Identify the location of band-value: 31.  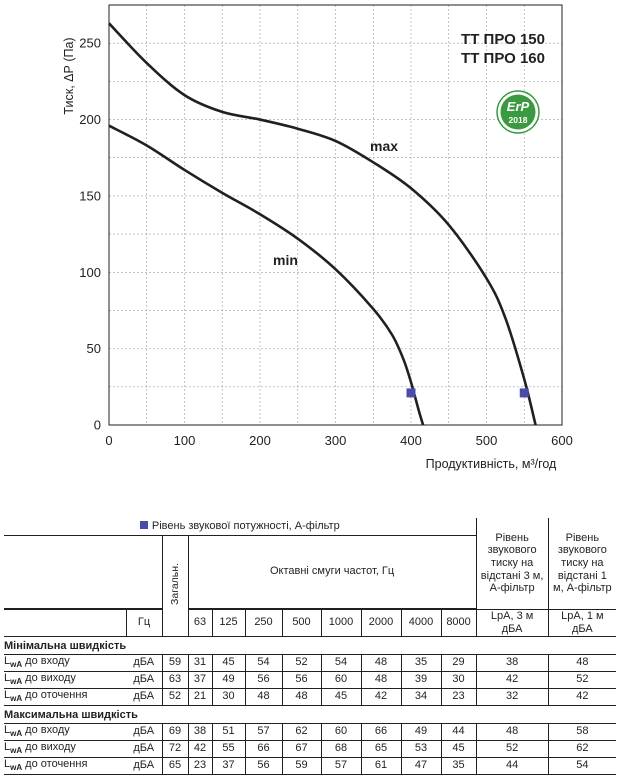
(200, 662).